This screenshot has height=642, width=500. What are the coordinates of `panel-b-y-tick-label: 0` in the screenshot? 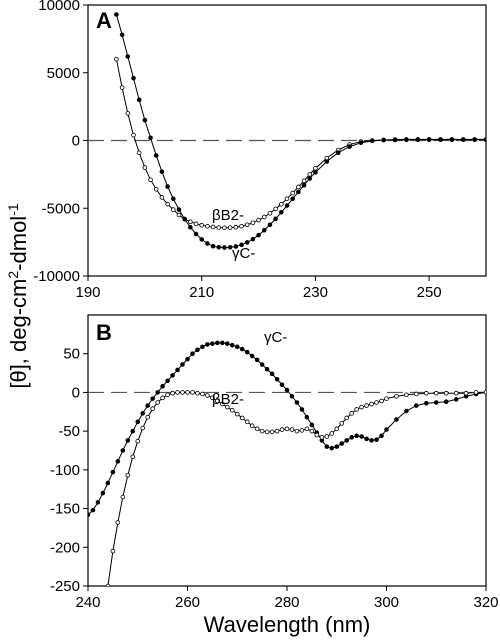 It's located at (76, 392).